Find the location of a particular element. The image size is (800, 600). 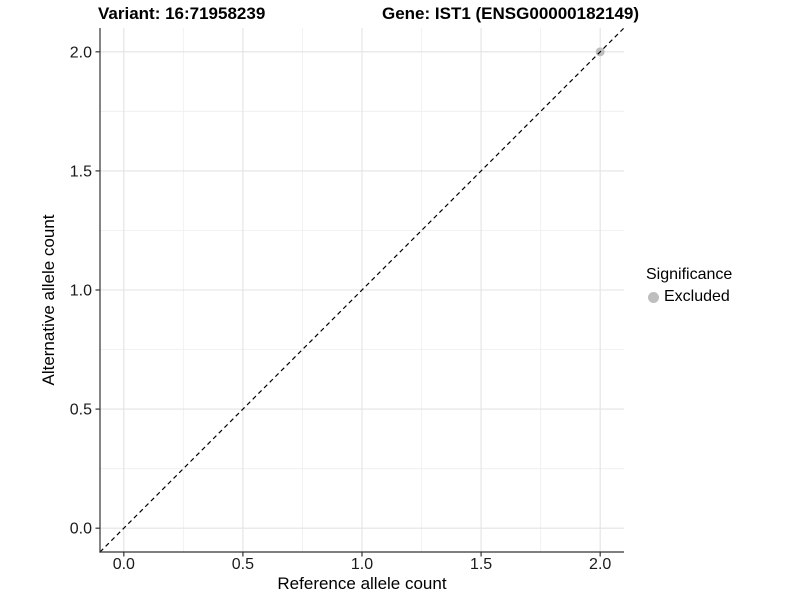

x-tick-label: 0.0 is located at coordinates (124, 564).